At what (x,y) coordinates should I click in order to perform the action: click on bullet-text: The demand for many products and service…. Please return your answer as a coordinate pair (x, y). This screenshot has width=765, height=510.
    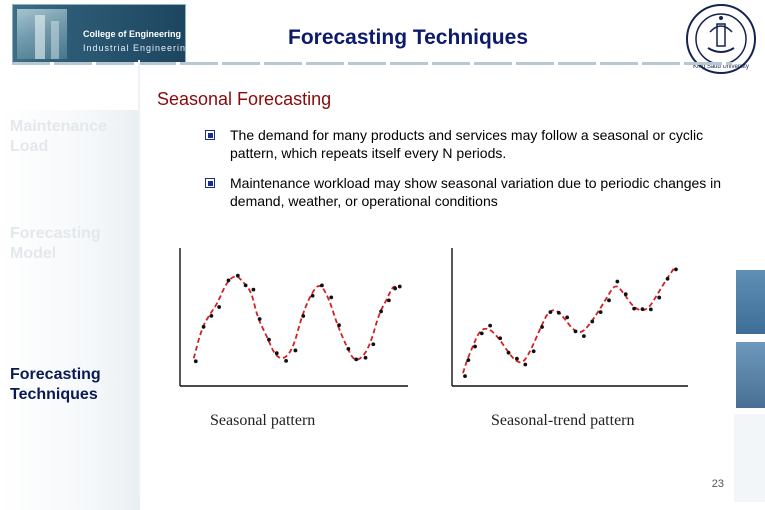
    Looking at the image, I should click on (467, 144).